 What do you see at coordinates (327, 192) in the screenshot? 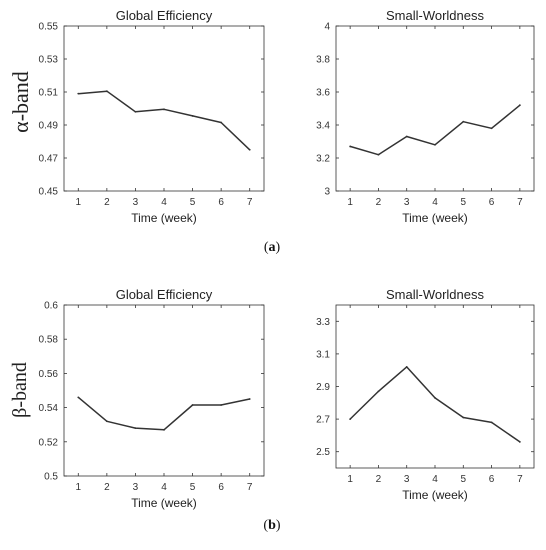
I see `y-tick-label: 3` at bounding box center [327, 192].